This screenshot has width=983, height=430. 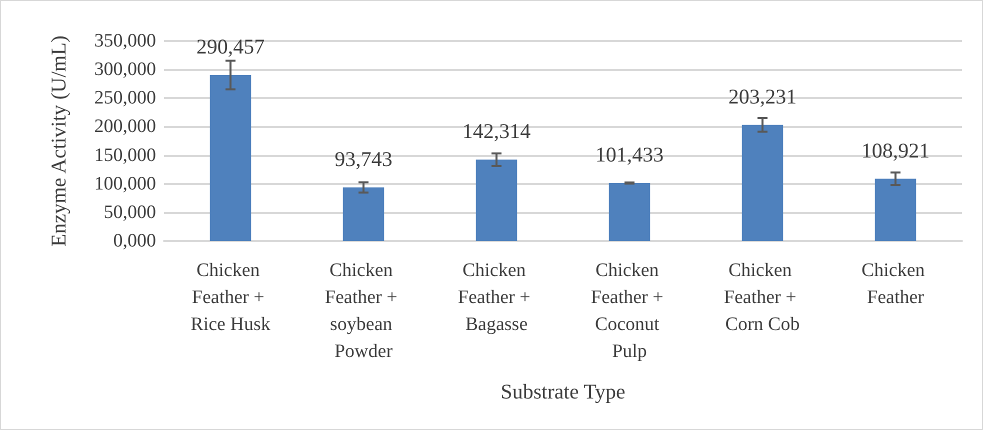 What do you see at coordinates (762, 96) in the screenshot?
I see `data-label: 203,231` at bounding box center [762, 96].